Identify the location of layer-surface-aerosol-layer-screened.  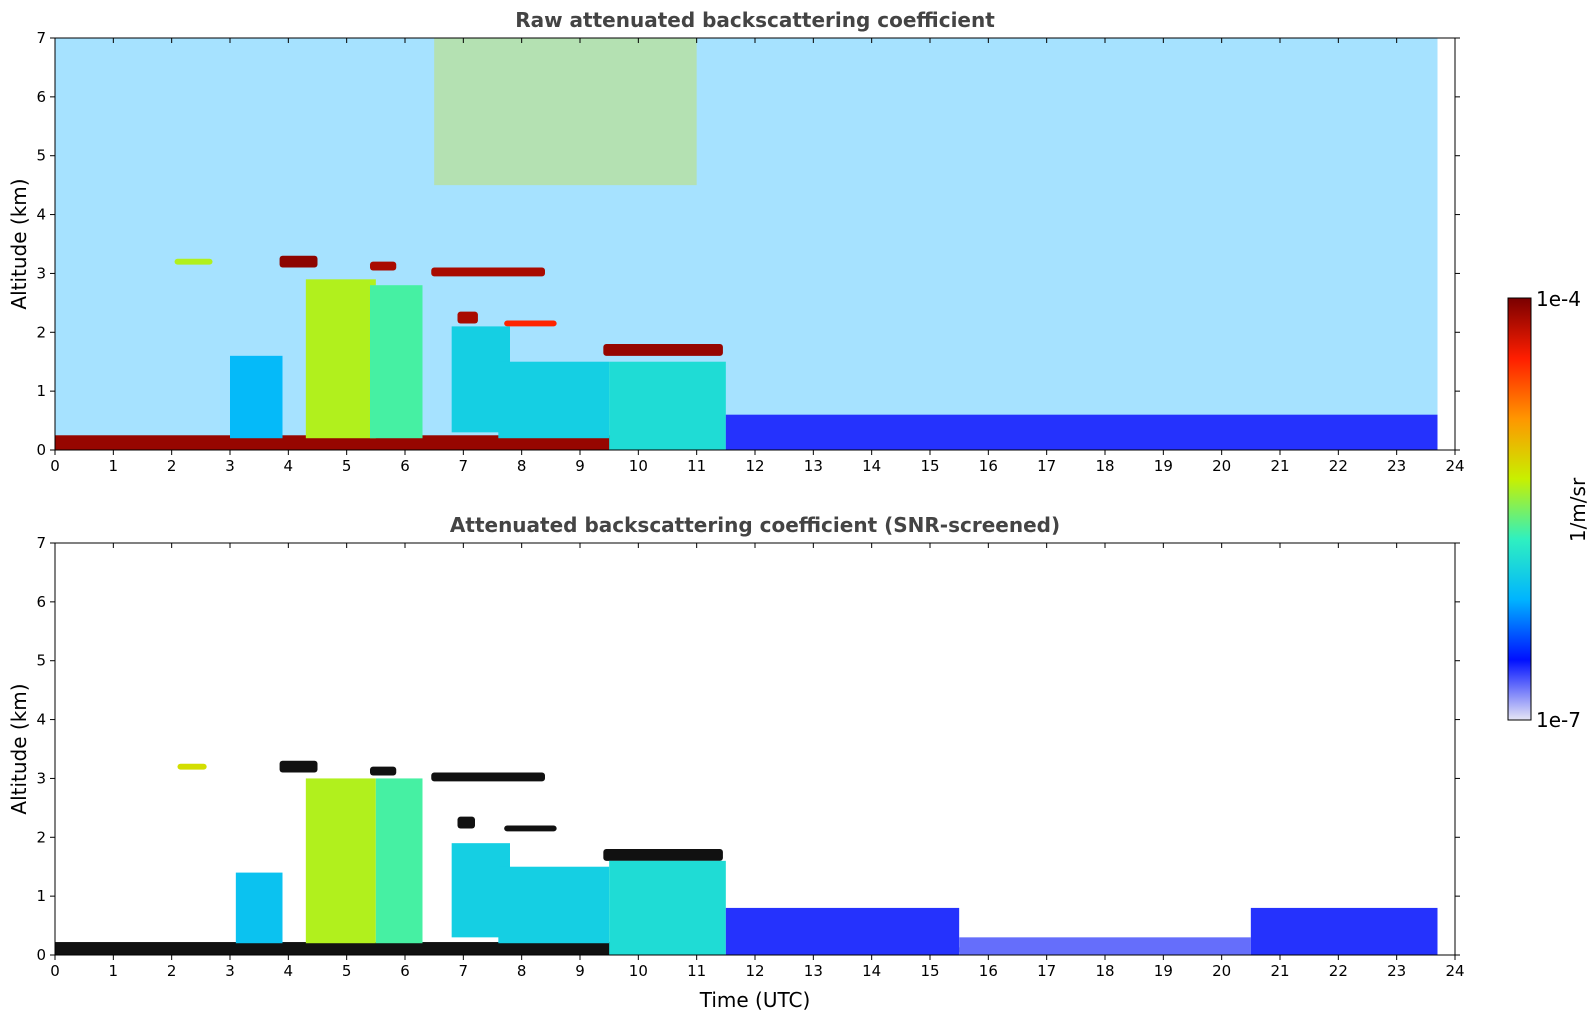
(335, 948).